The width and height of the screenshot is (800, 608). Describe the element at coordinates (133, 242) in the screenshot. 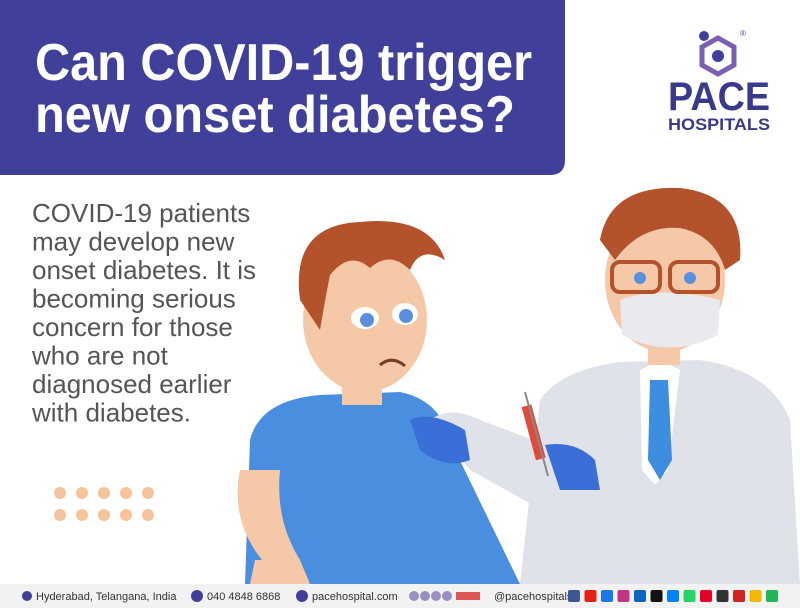

I see `body-line: may develop new` at that location.